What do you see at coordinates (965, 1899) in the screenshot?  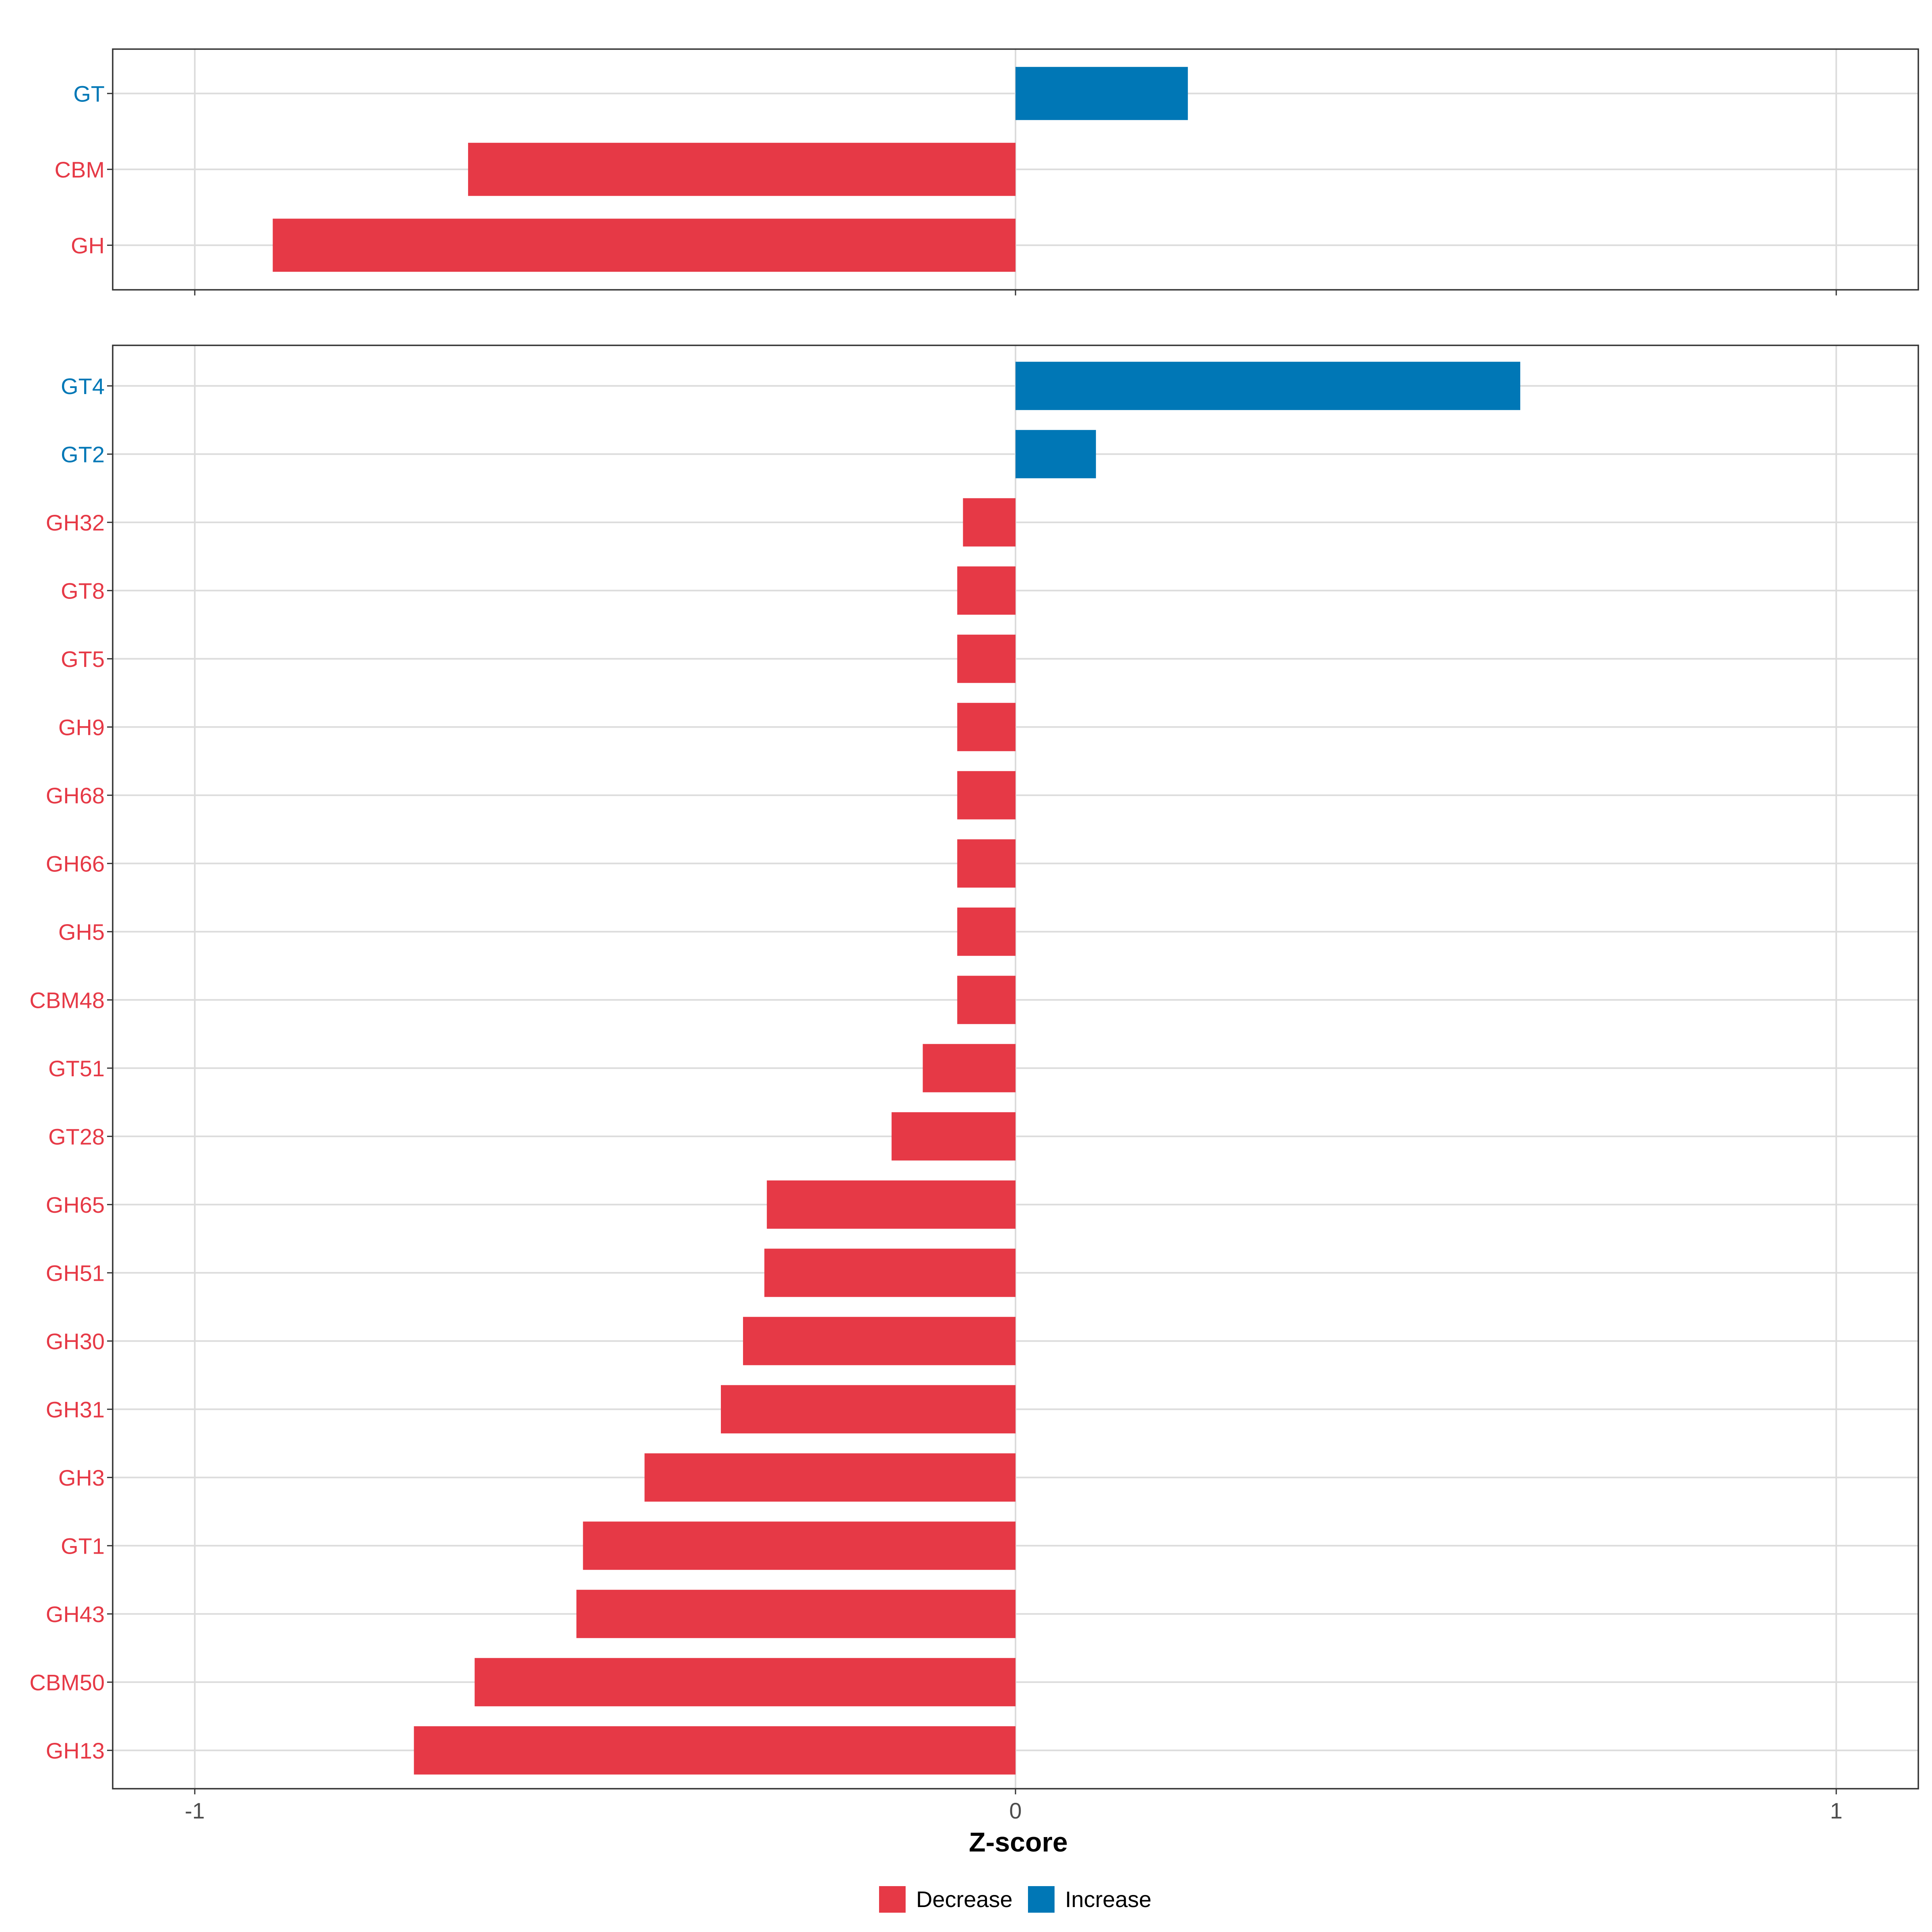 I see `legend-label-decrease: Decrease` at bounding box center [965, 1899].